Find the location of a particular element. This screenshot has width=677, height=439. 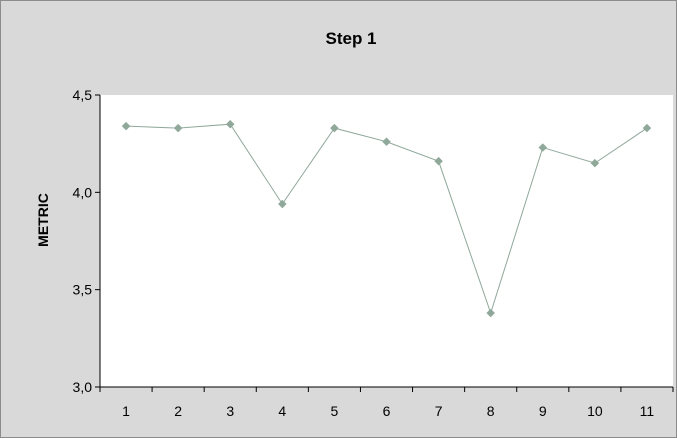

y-tick-label: 3,5 is located at coordinates (83, 290).